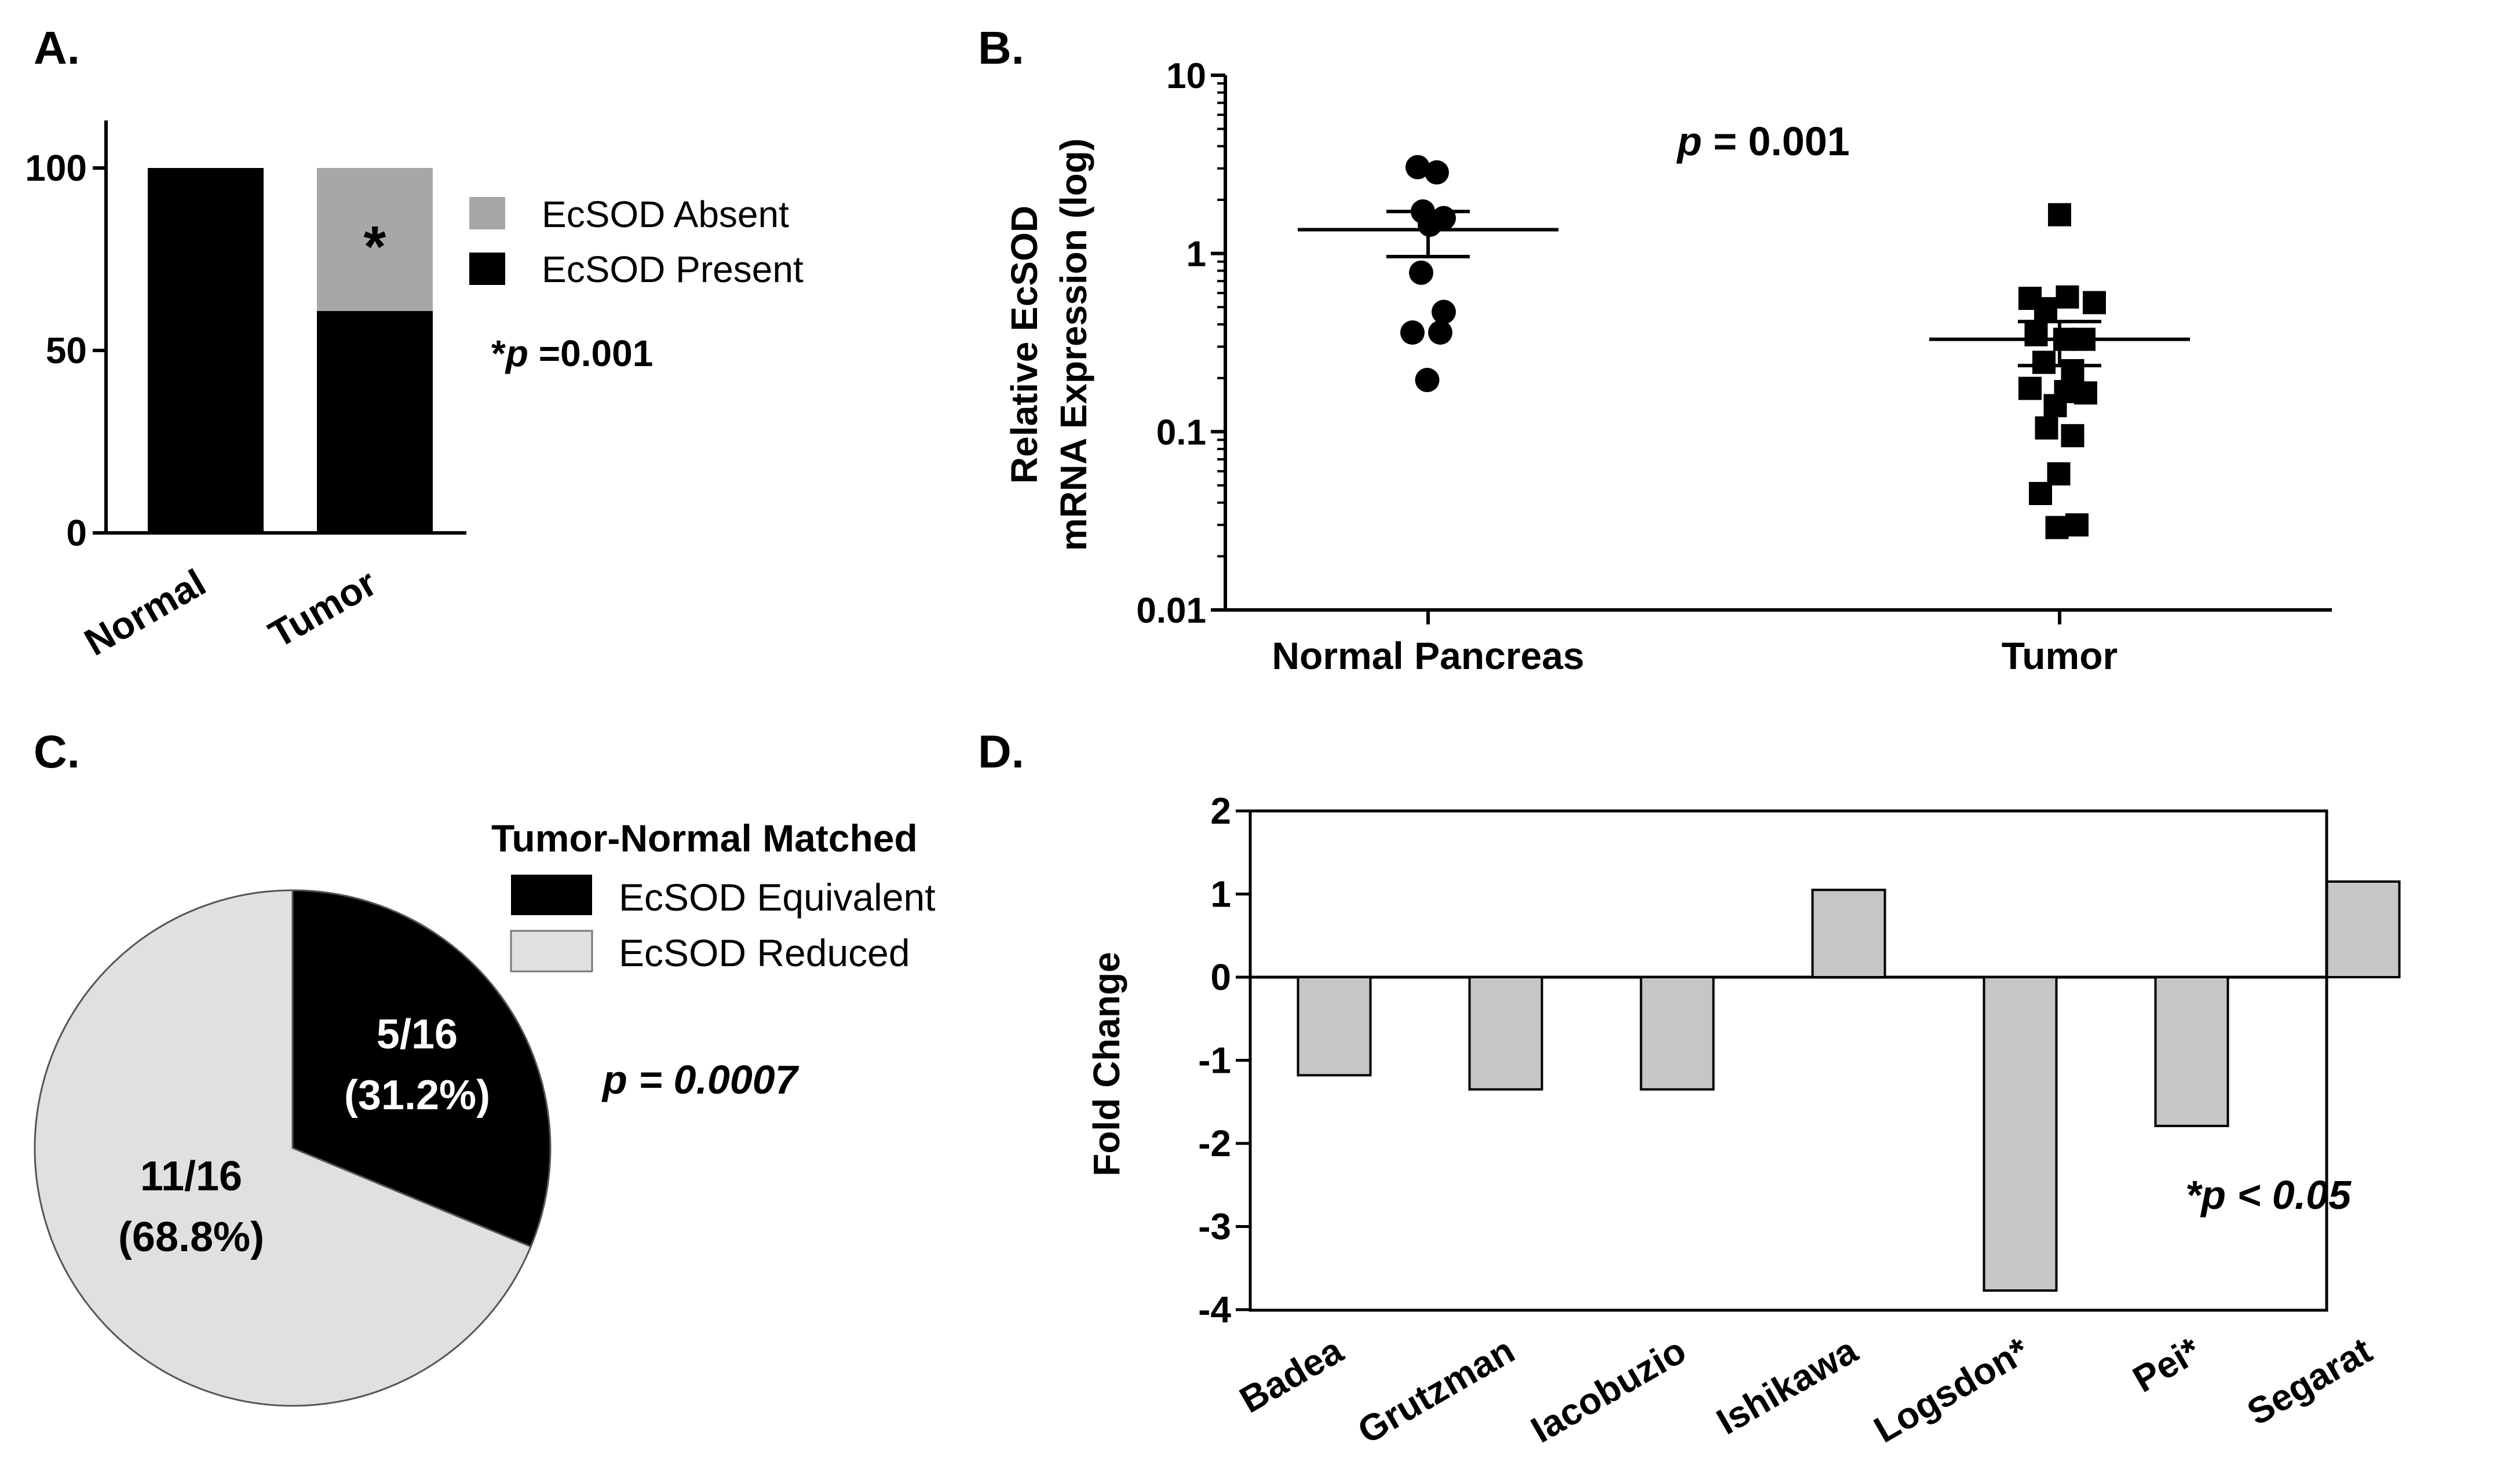  What do you see at coordinates (673, 269) in the screenshot?
I see `legend-label-ecsod-present: EcSOD Present` at bounding box center [673, 269].